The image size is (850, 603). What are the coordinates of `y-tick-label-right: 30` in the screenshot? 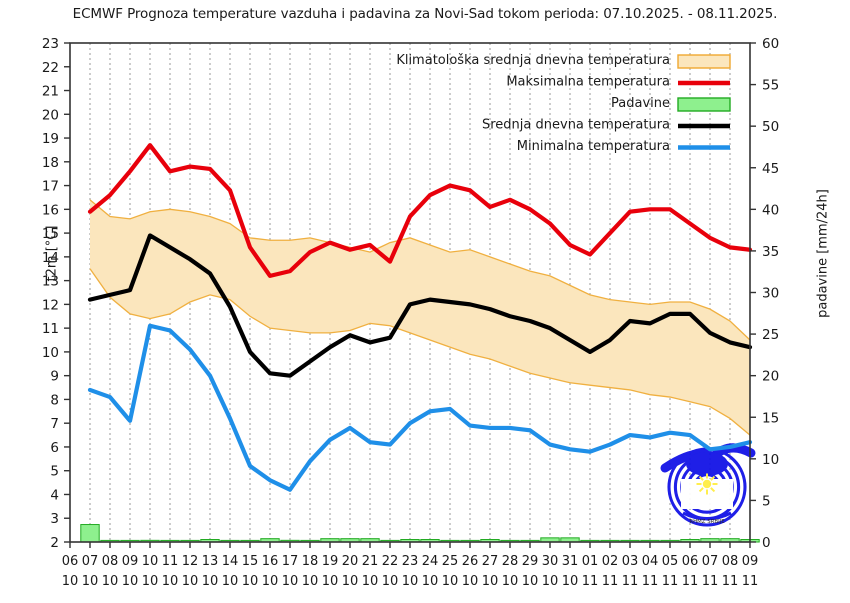 It's located at (770, 294).